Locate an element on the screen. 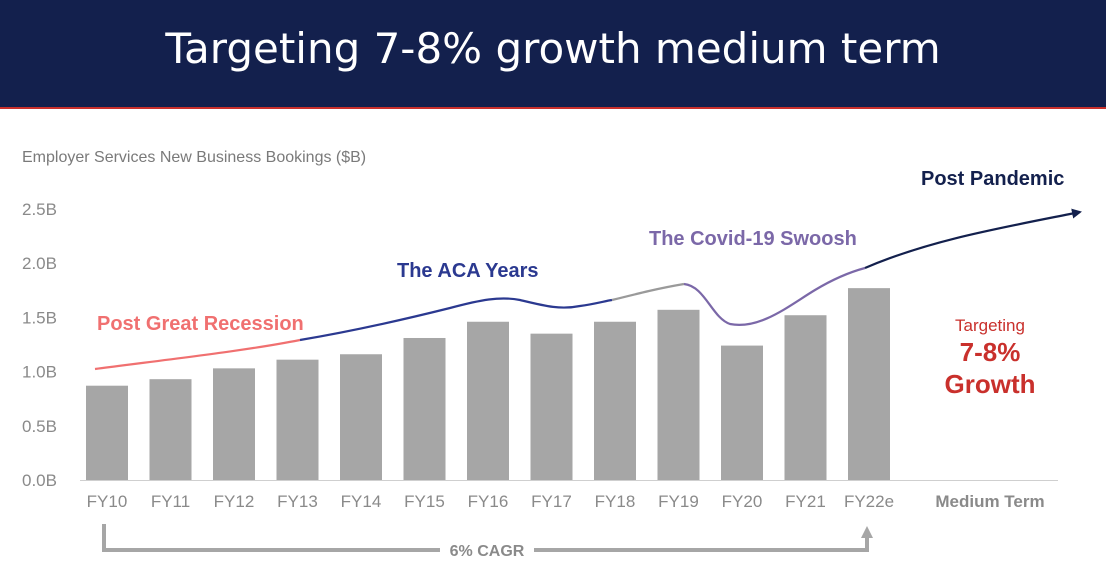 The image size is (1106, 571). x-tick-label: FY20 is located at coordinates (742, 501).